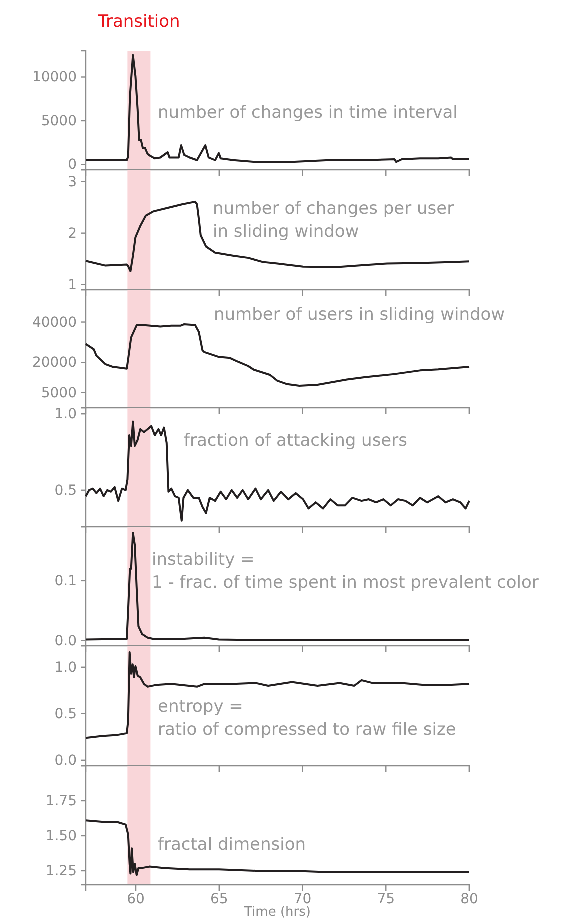  Describe the element at coordinates (61, 836) in the screenshot. I see `y-tick-label: 1.50` at that location.